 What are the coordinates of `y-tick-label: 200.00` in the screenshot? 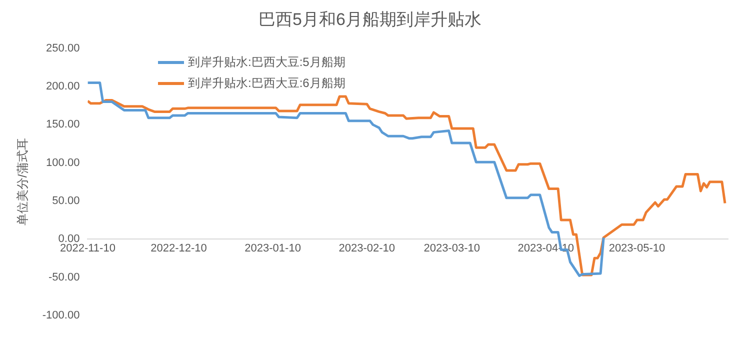 It's located at (63, 86).